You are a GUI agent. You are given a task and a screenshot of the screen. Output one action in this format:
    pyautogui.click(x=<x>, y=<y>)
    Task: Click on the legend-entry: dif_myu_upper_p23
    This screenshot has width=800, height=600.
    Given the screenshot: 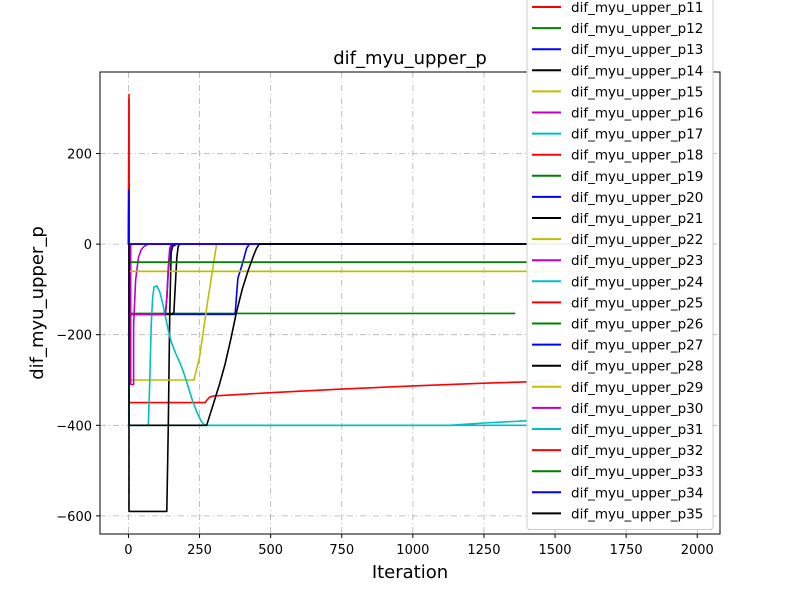 What is the action you would take?
    pyautogui.click(x=637, y=261)
    